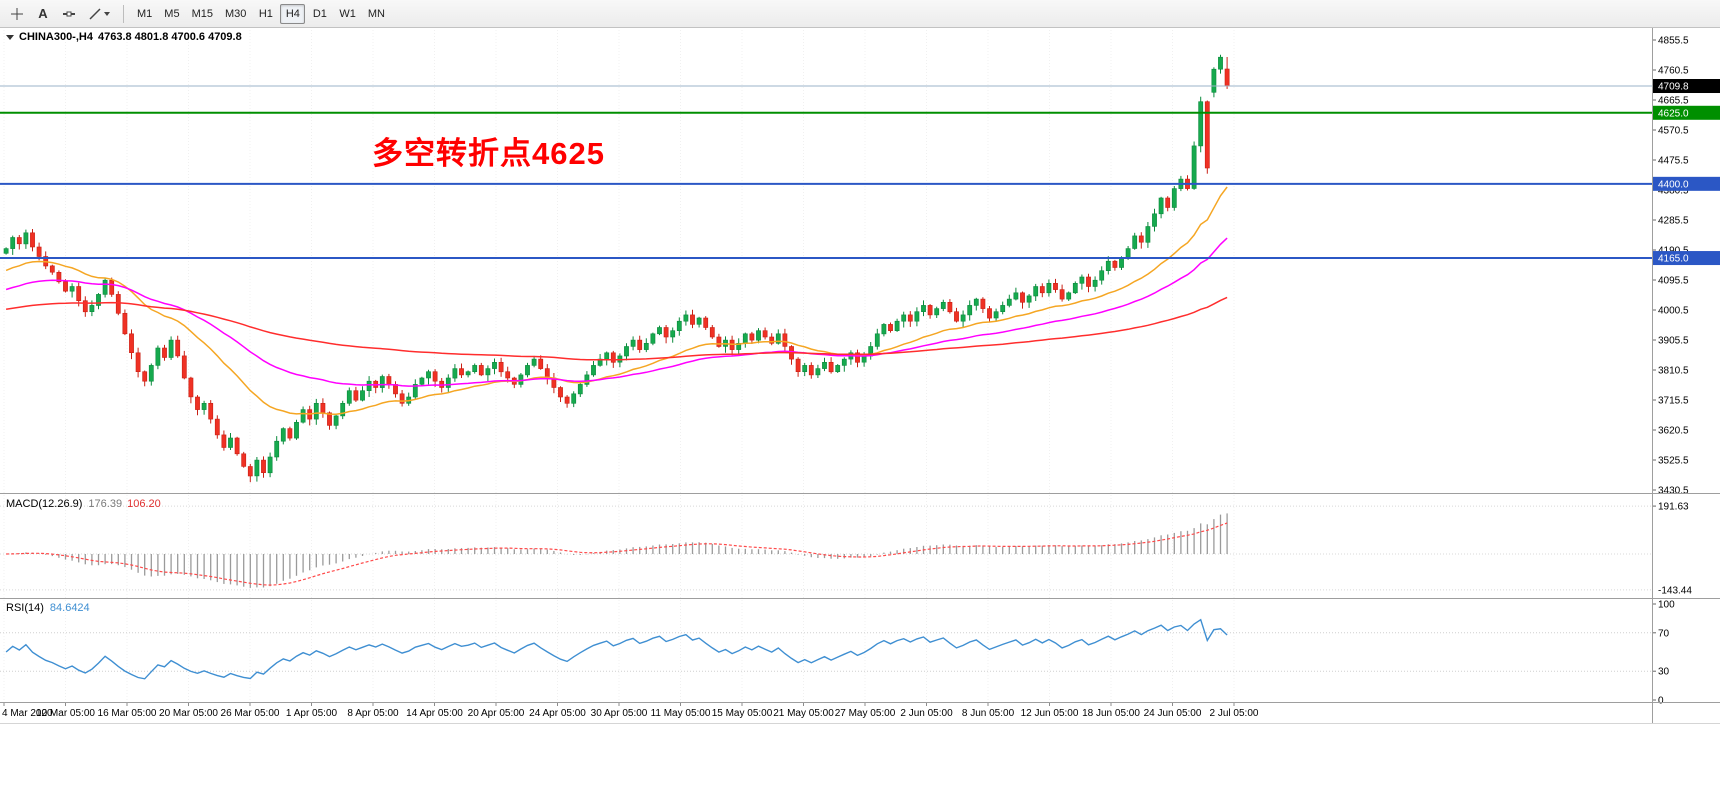 Image resolution: width=1720 pixels, height=792 pixels. Describe the element at coordinates (83, 504) in the screenshot. I see `macd-indicator-label: MACD(12.26.9) 176.39 106.20` at that location.